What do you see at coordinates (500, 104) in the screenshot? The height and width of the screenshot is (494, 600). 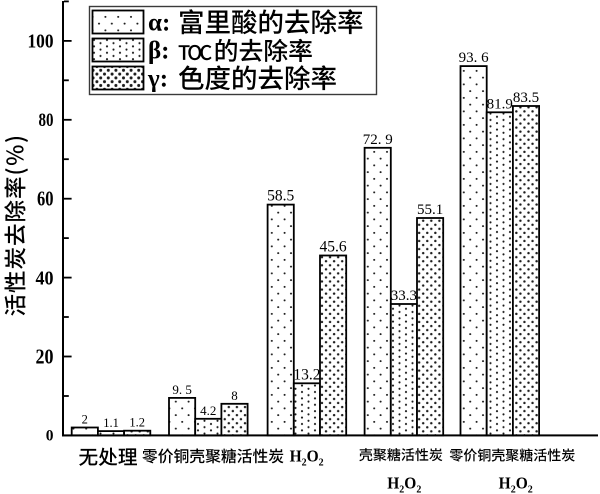 I see `svg-text: 81.9` at bounding box center [500, 104].